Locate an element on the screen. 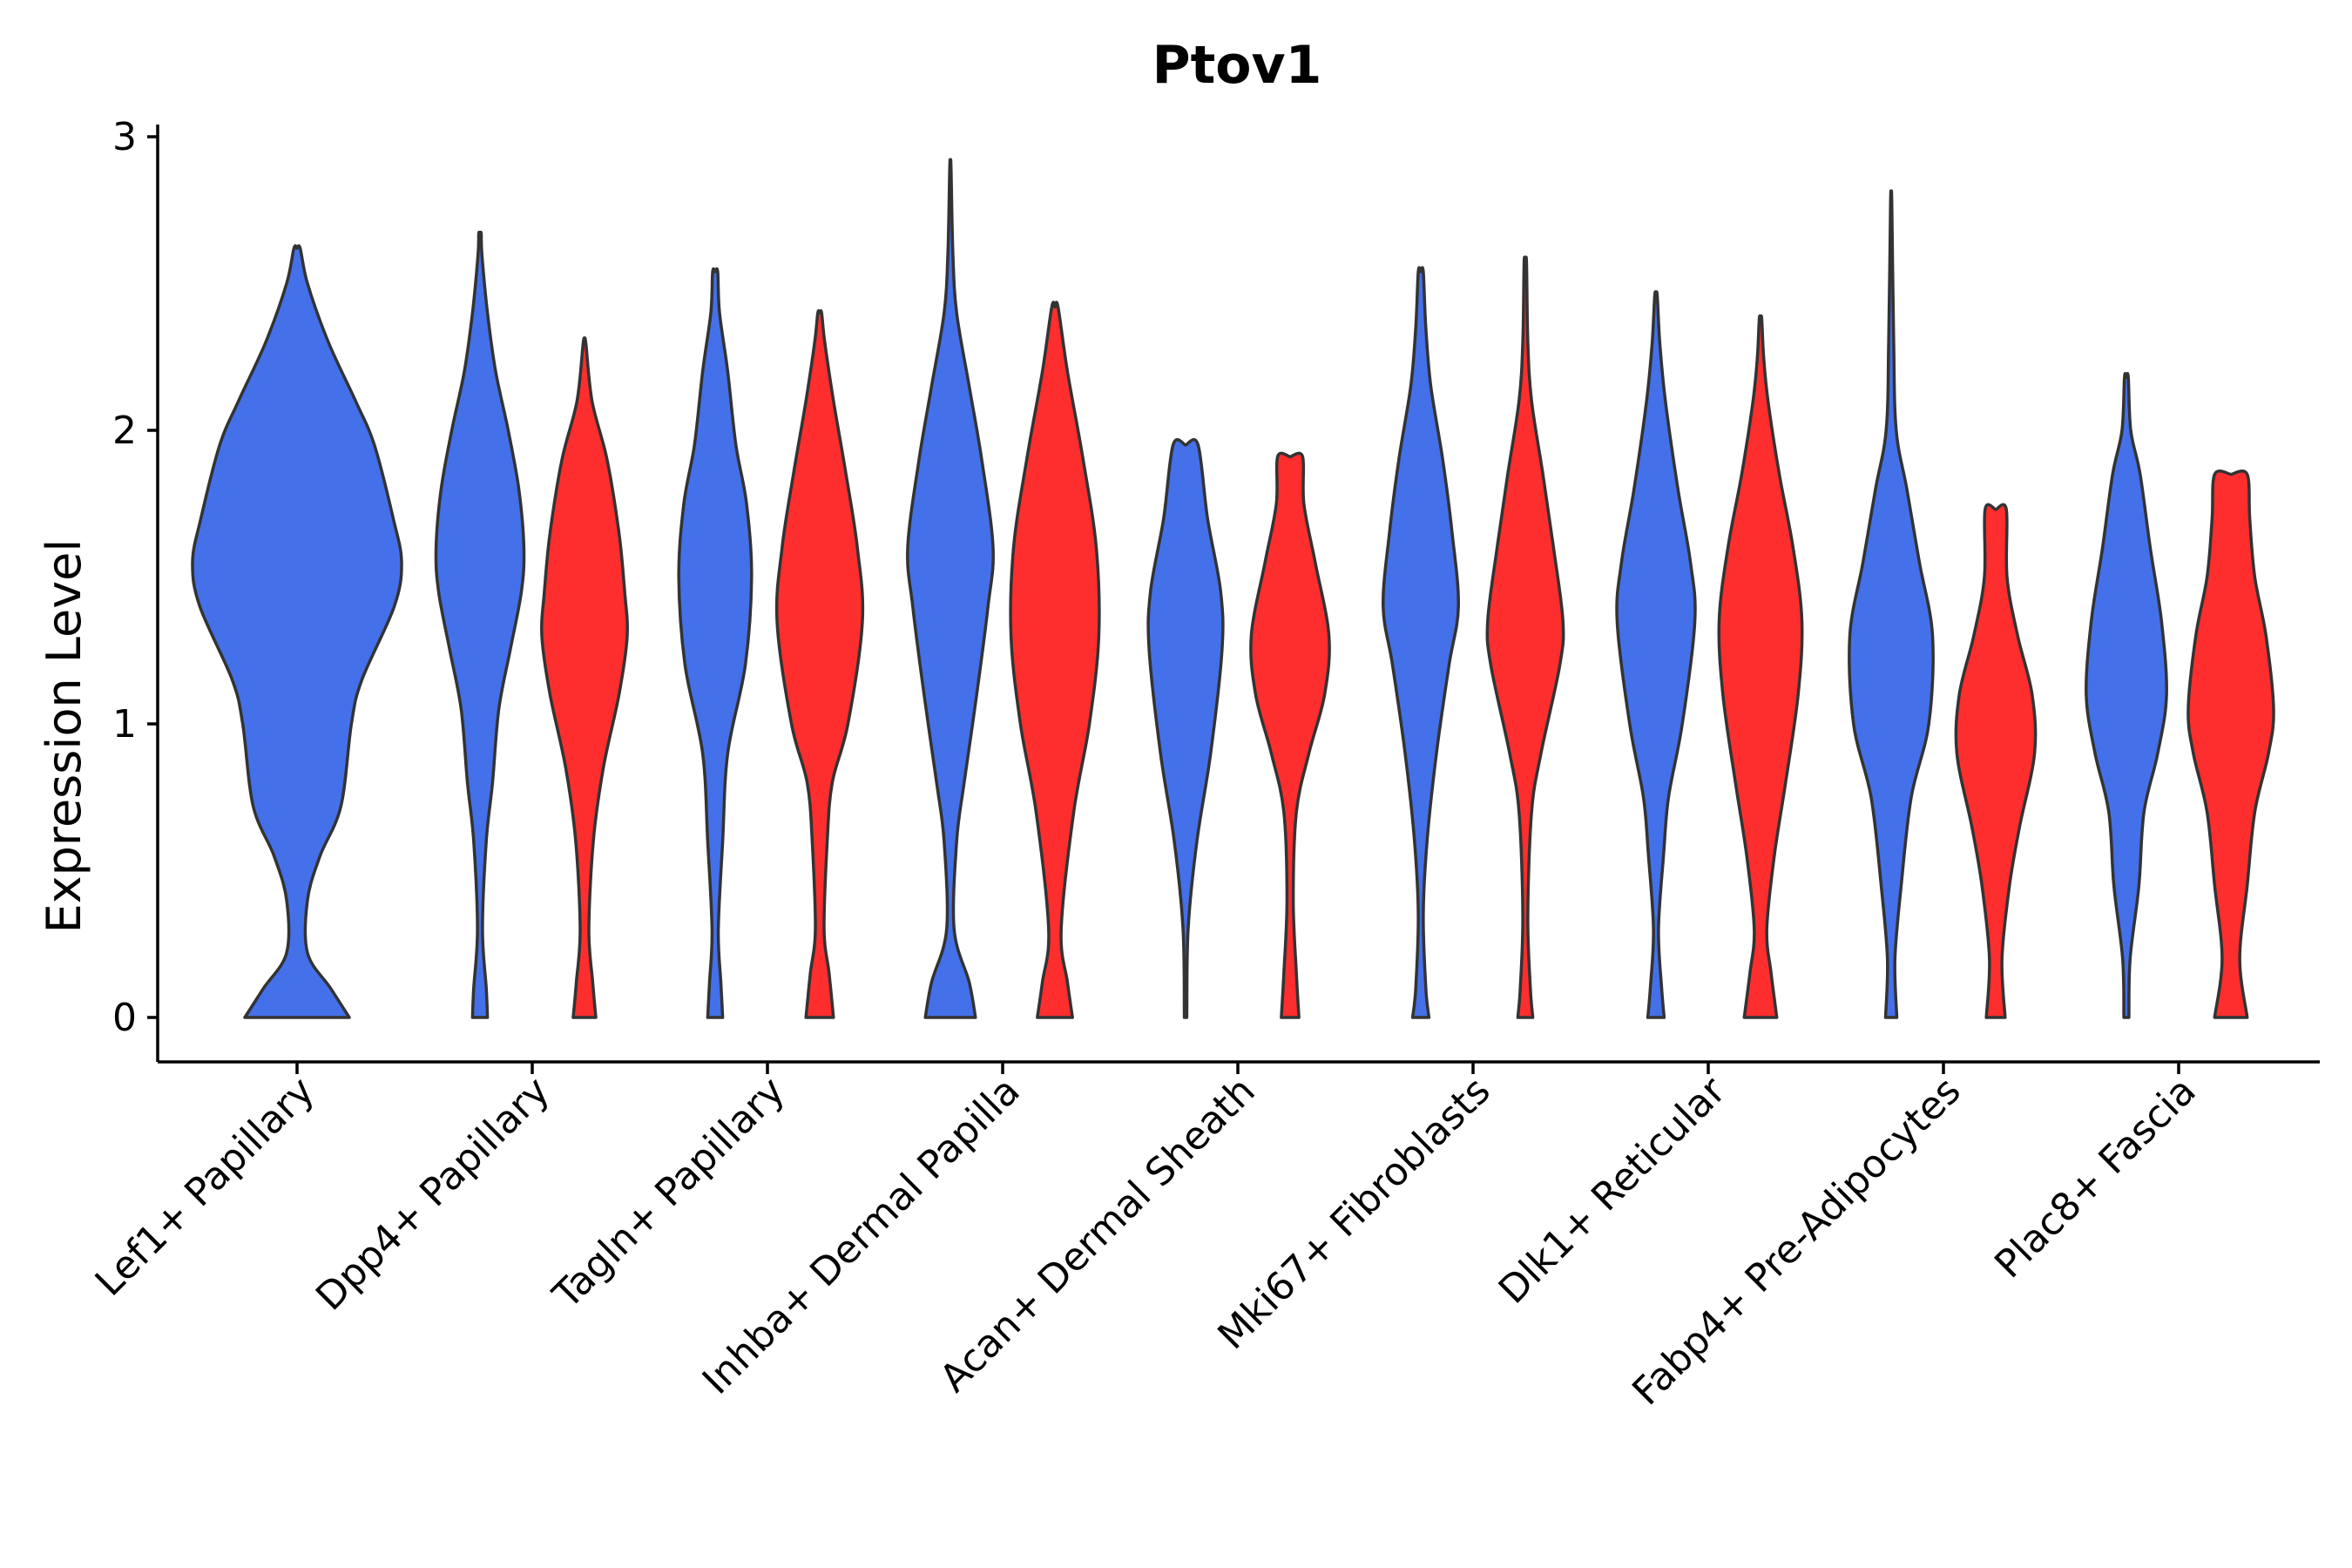 This screenshot has width=2352, height=1568. x-tick-label: Mki67+ Fibroblasts is located at coordinates (1353, 1213).